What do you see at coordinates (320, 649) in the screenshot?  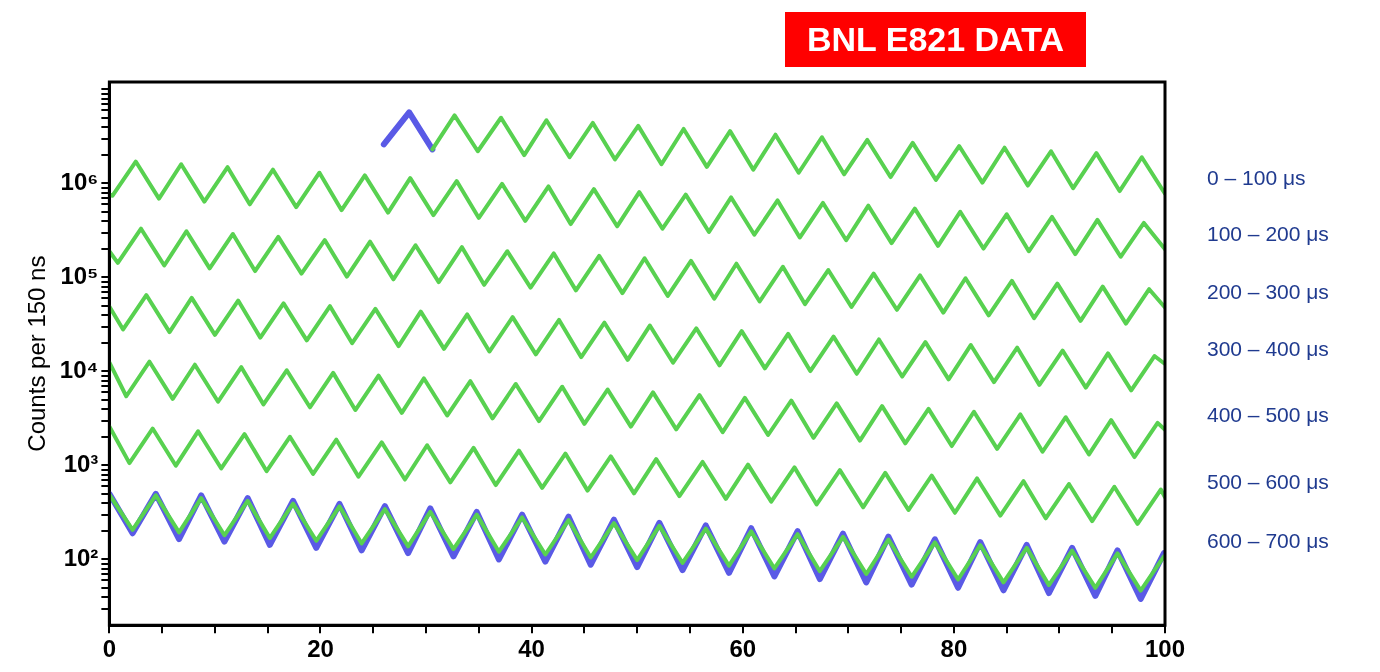 I see `x-tick-label: 20` at bounding box center [320, 649].